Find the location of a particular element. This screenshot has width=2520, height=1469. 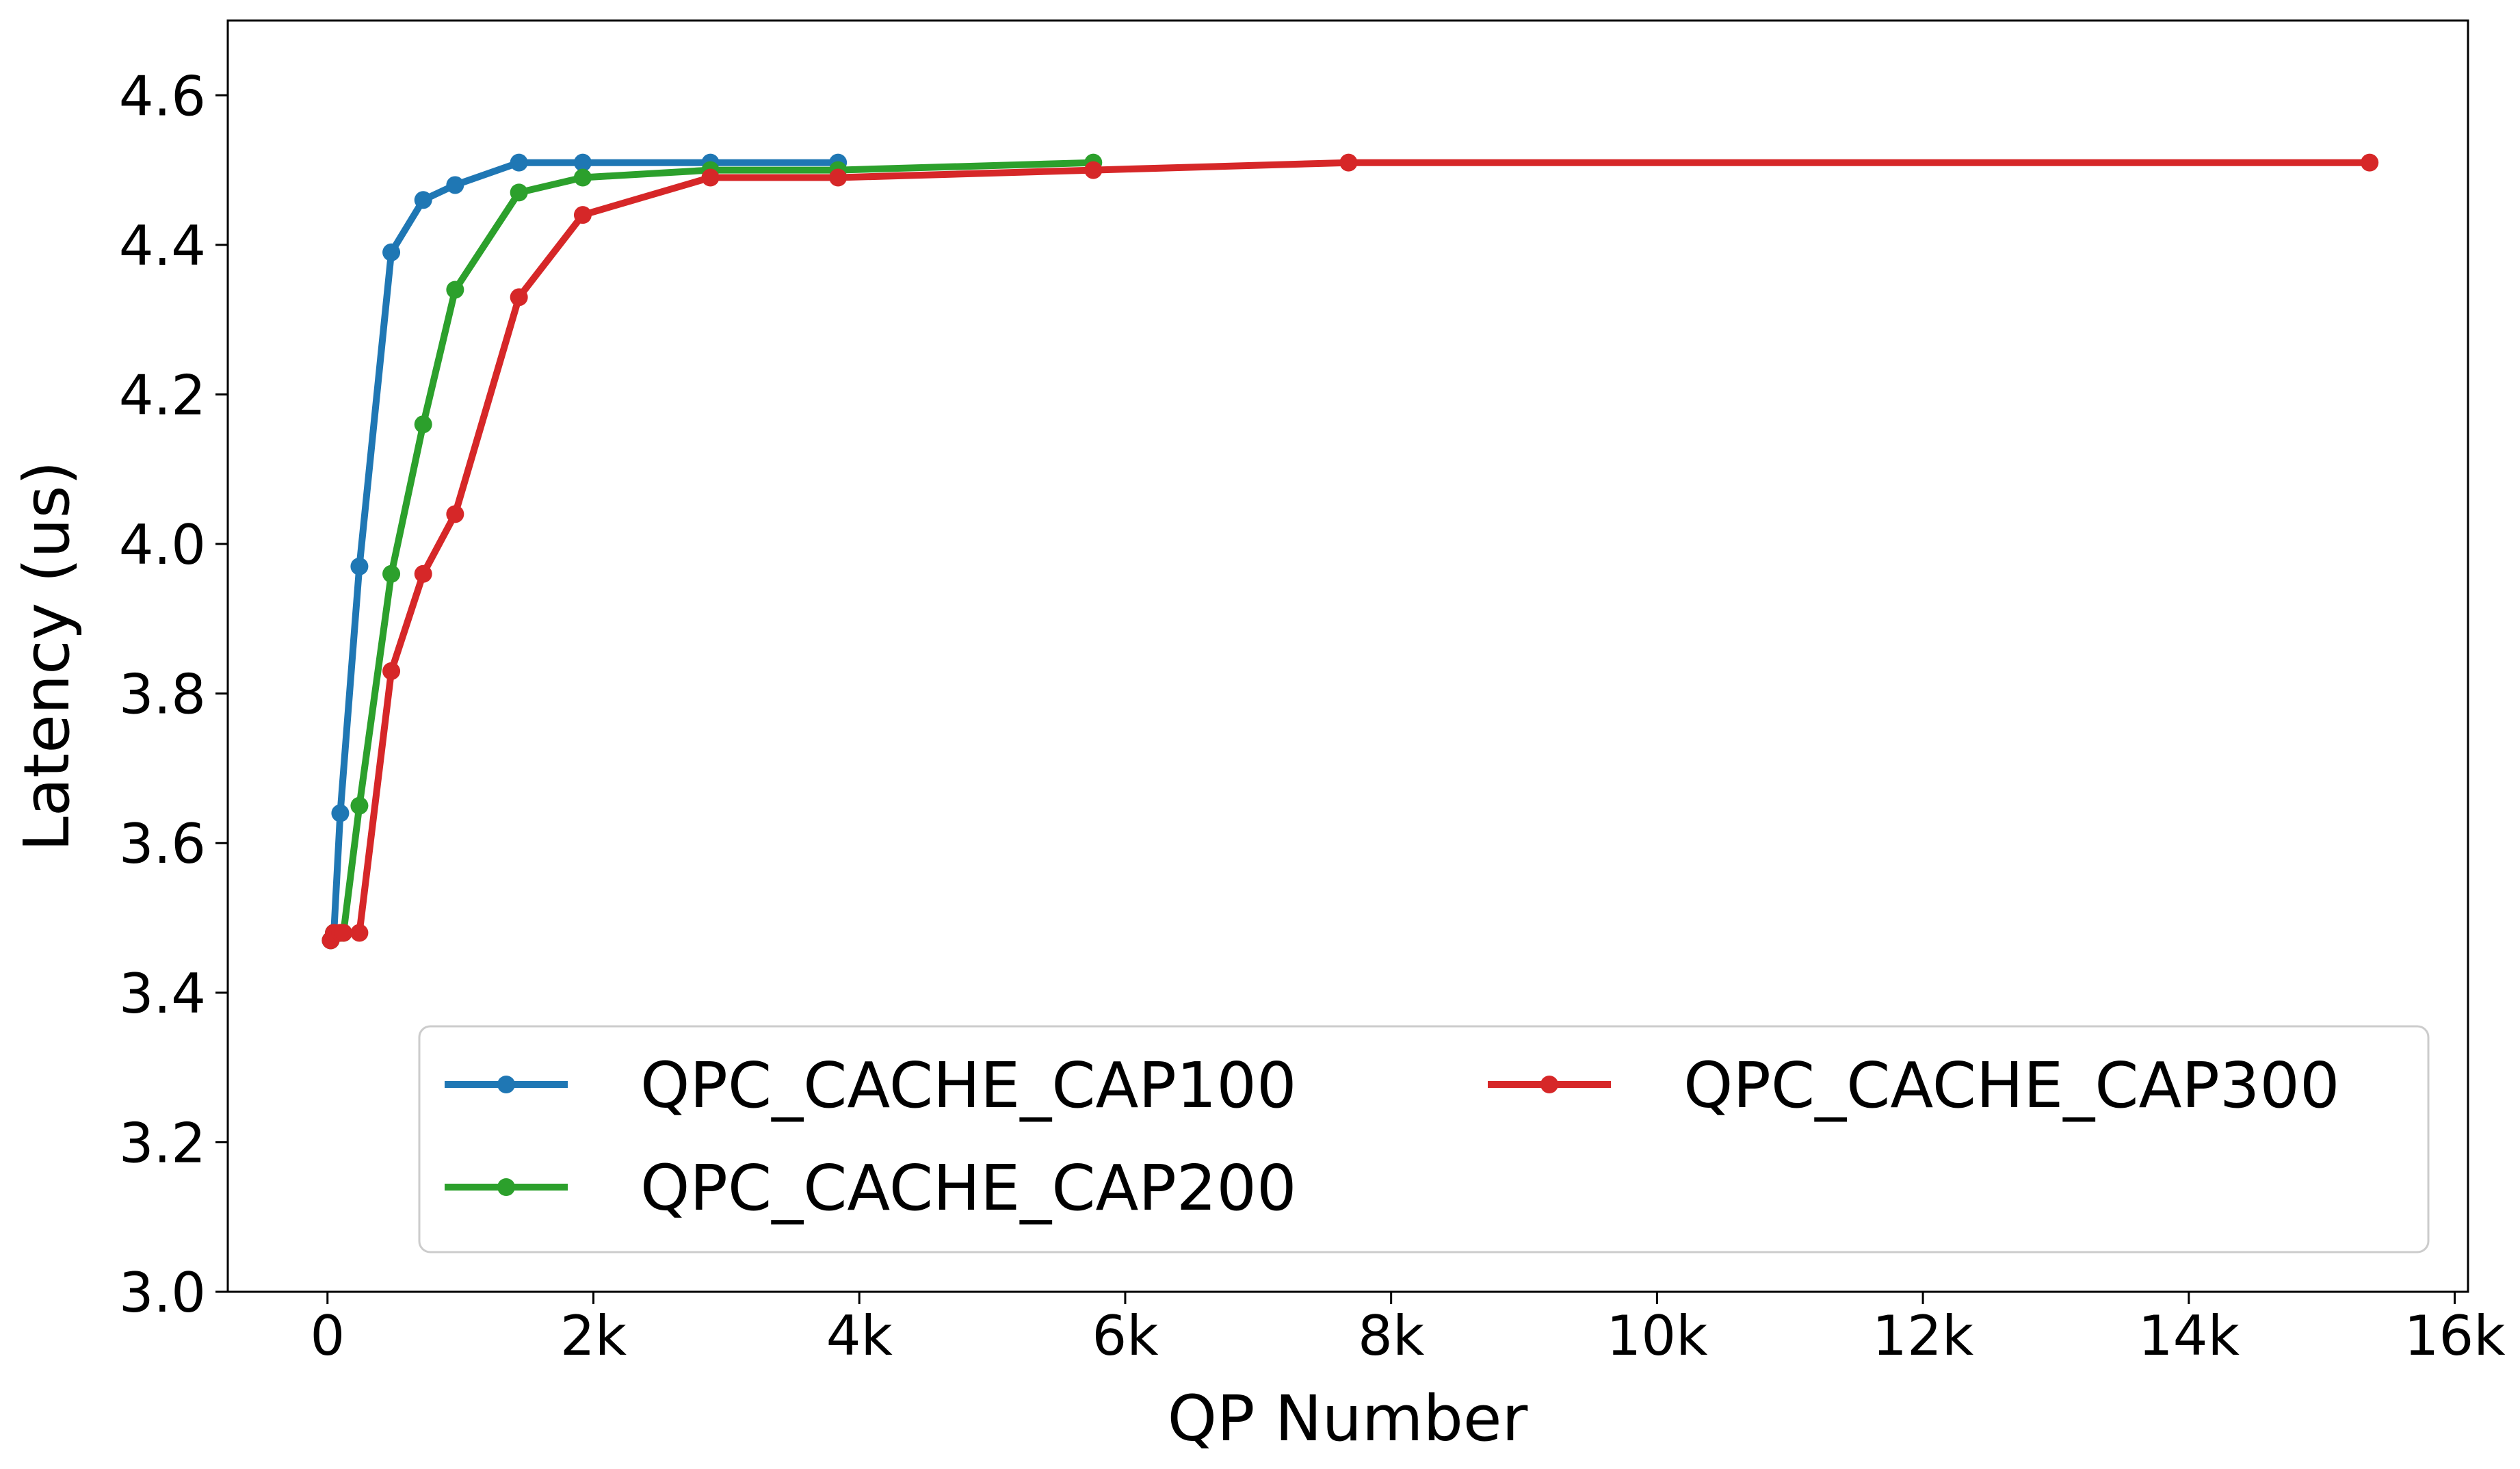

y-tick-label: 4.4 is located at coordinates (162, 246).